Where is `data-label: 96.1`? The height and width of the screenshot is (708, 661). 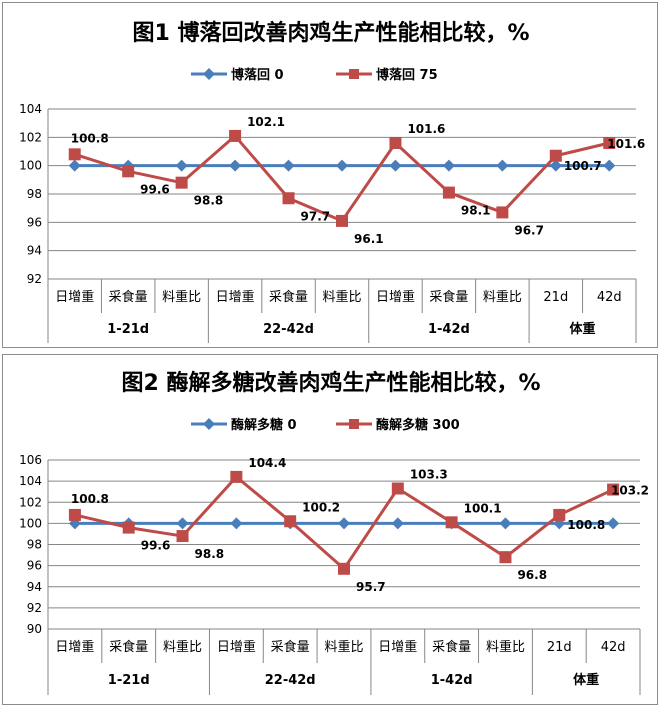 data-label: 96.1 is located at coordinates (369, 239).